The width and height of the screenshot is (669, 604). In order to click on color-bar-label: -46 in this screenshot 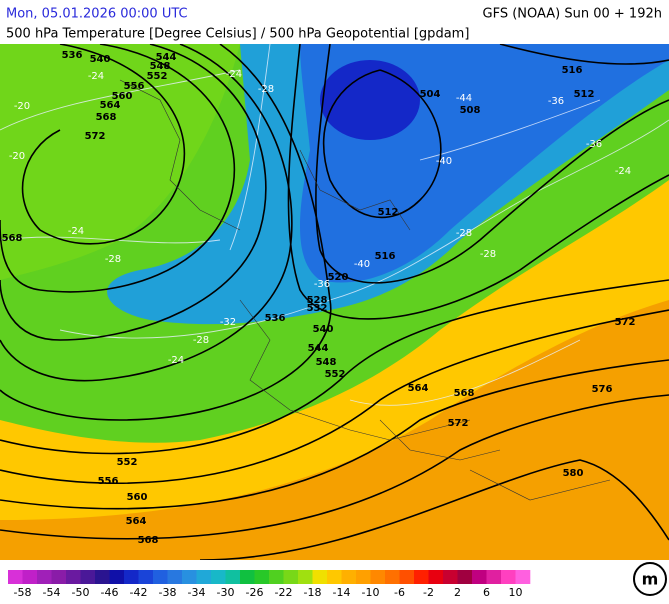, I will do `click(110, 592)`.